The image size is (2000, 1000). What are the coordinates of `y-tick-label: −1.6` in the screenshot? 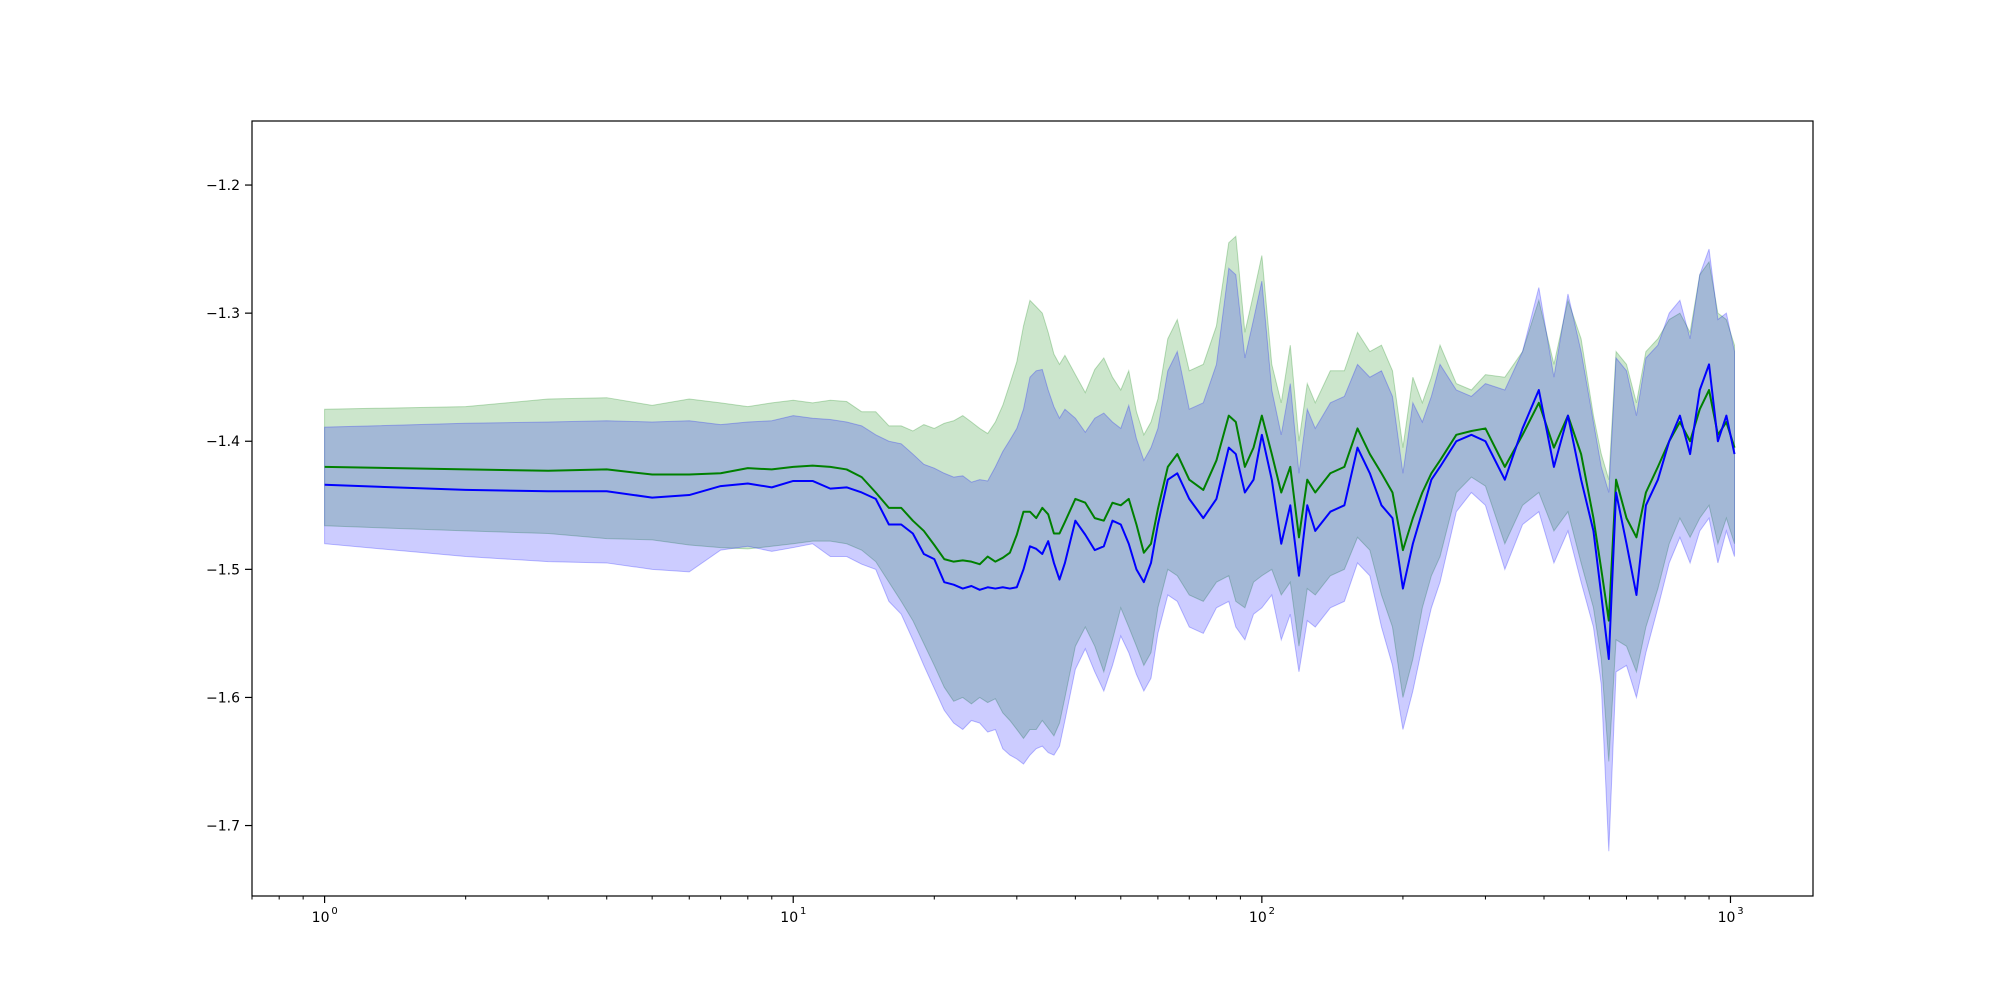 It's located at (223, 698).